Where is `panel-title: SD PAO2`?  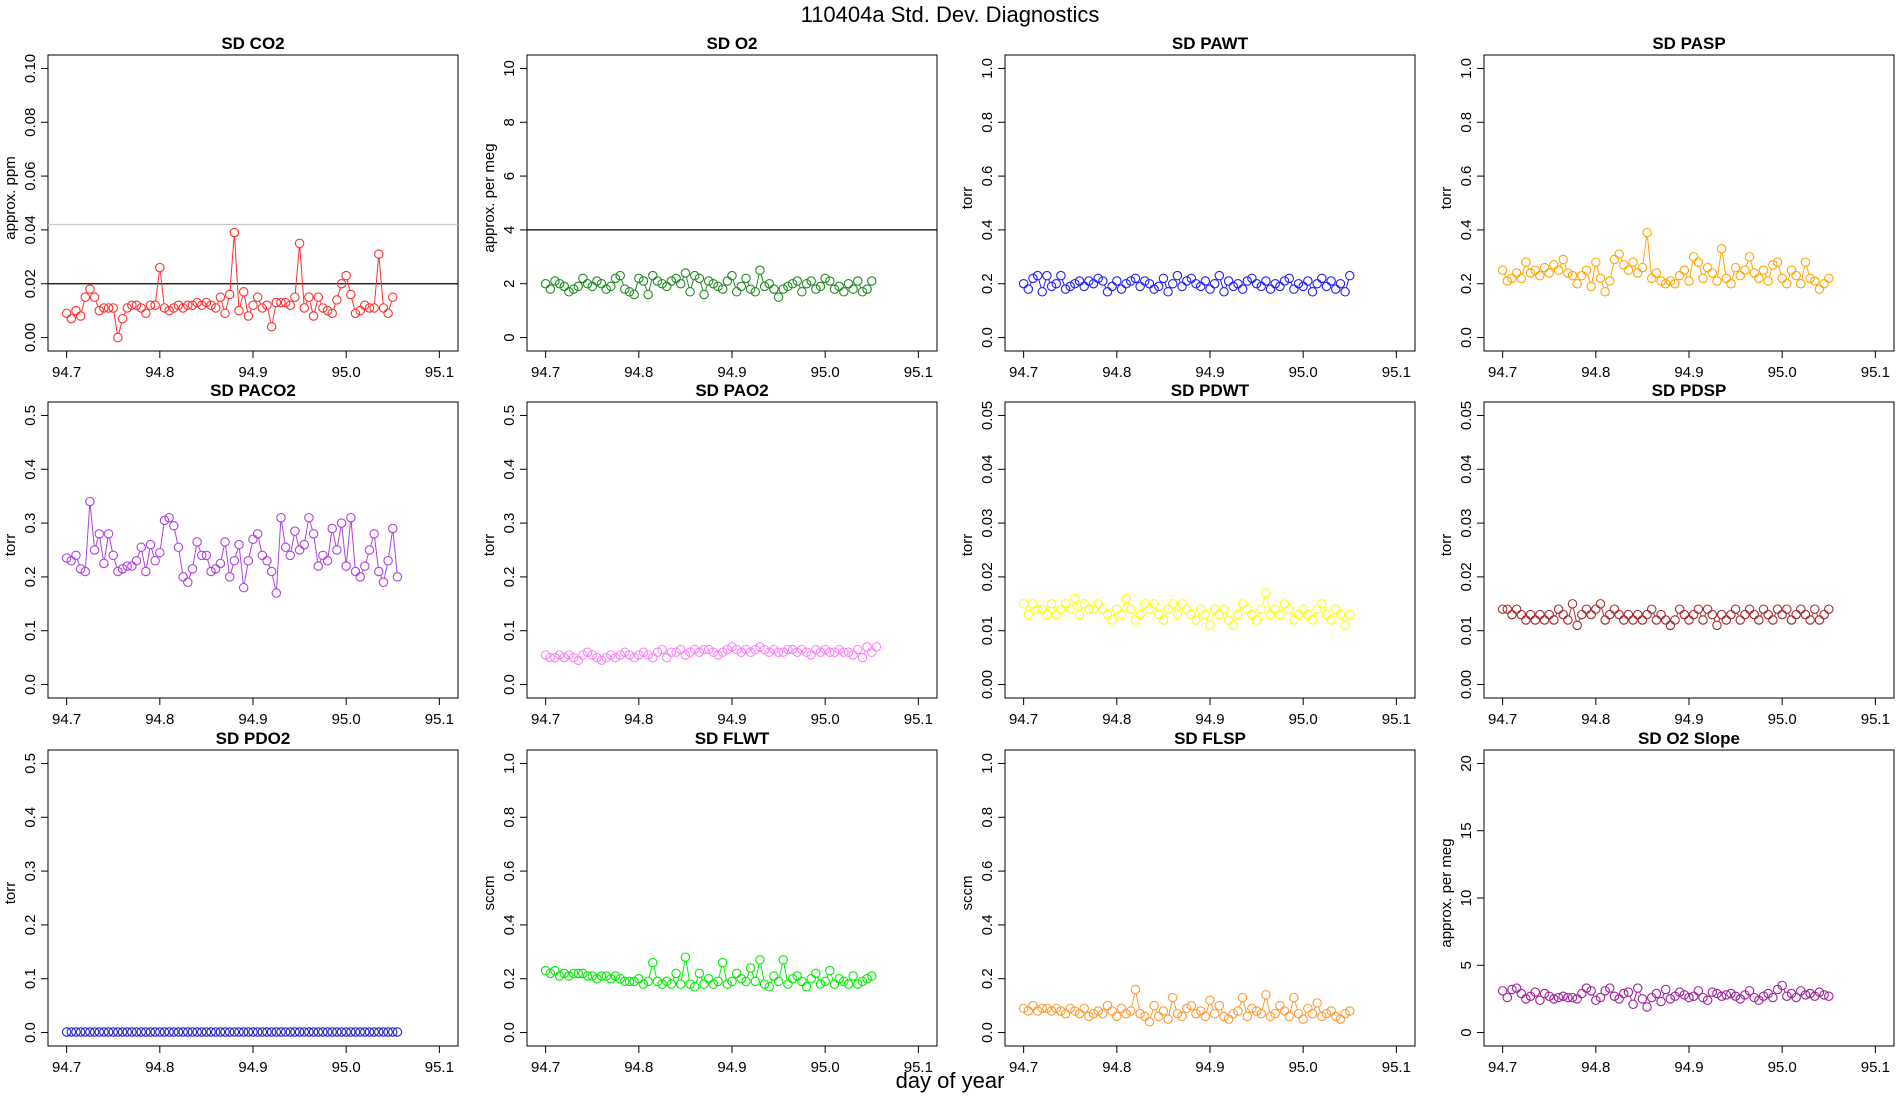 panel-title: SD PAO2 is located at coordinates (731, 390).